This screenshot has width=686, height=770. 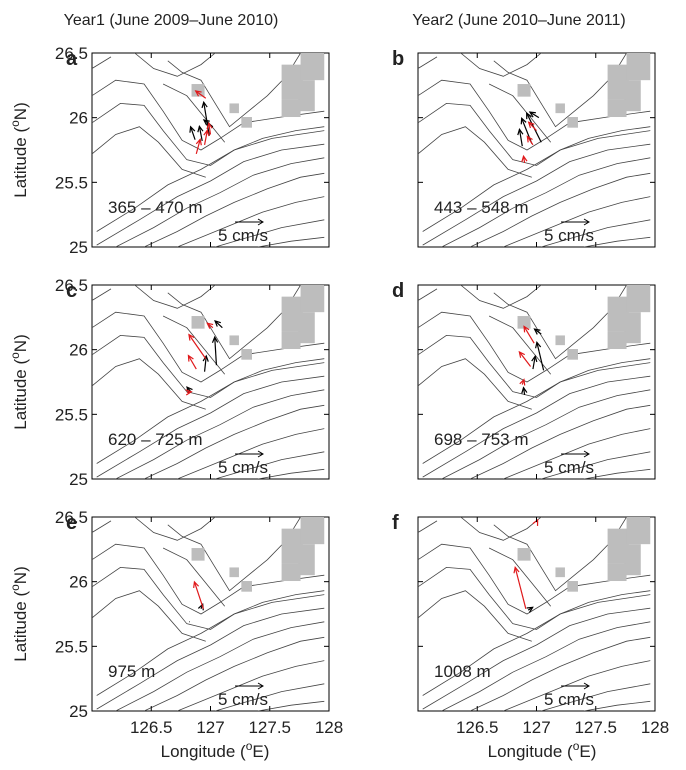 What do you see at coordinates (155, 439) in the screenshot?
I see `depth-label: 620 – 725 m` at bounding box center [155, 439].